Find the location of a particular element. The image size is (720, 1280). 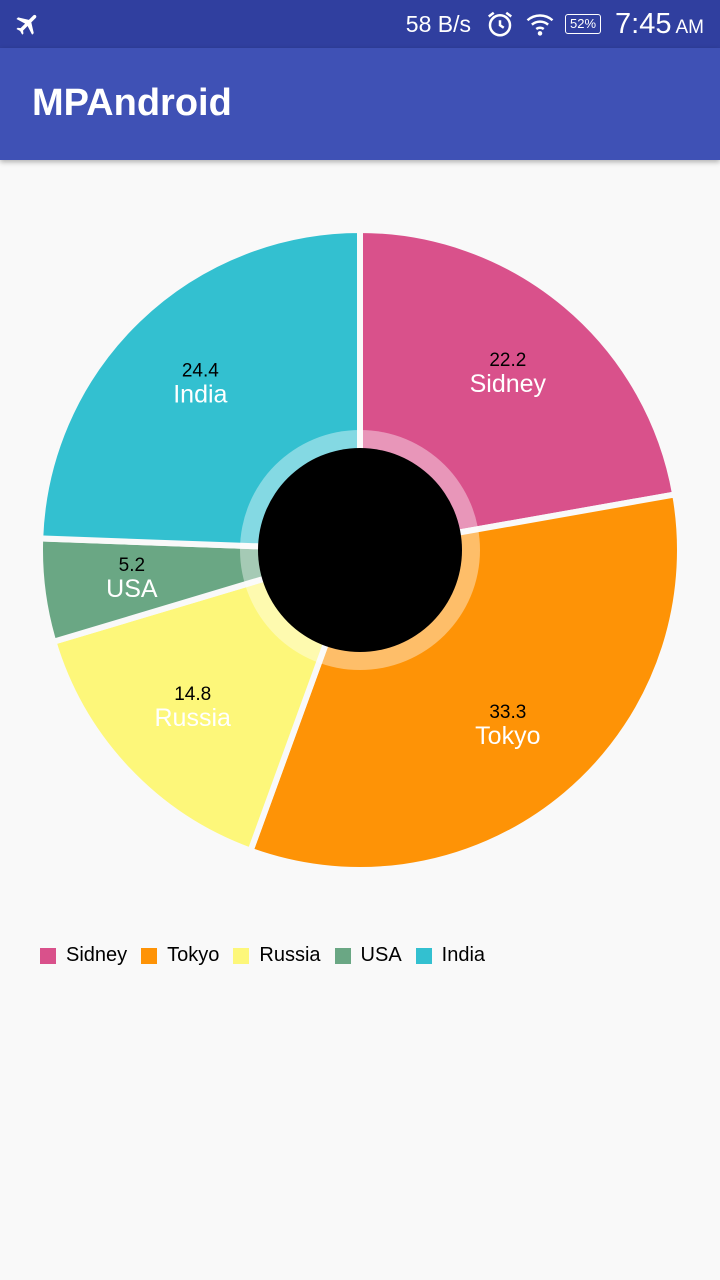

chart-legend: Sidney Tokyo Russia USA India is located at coordinates (269, 955).